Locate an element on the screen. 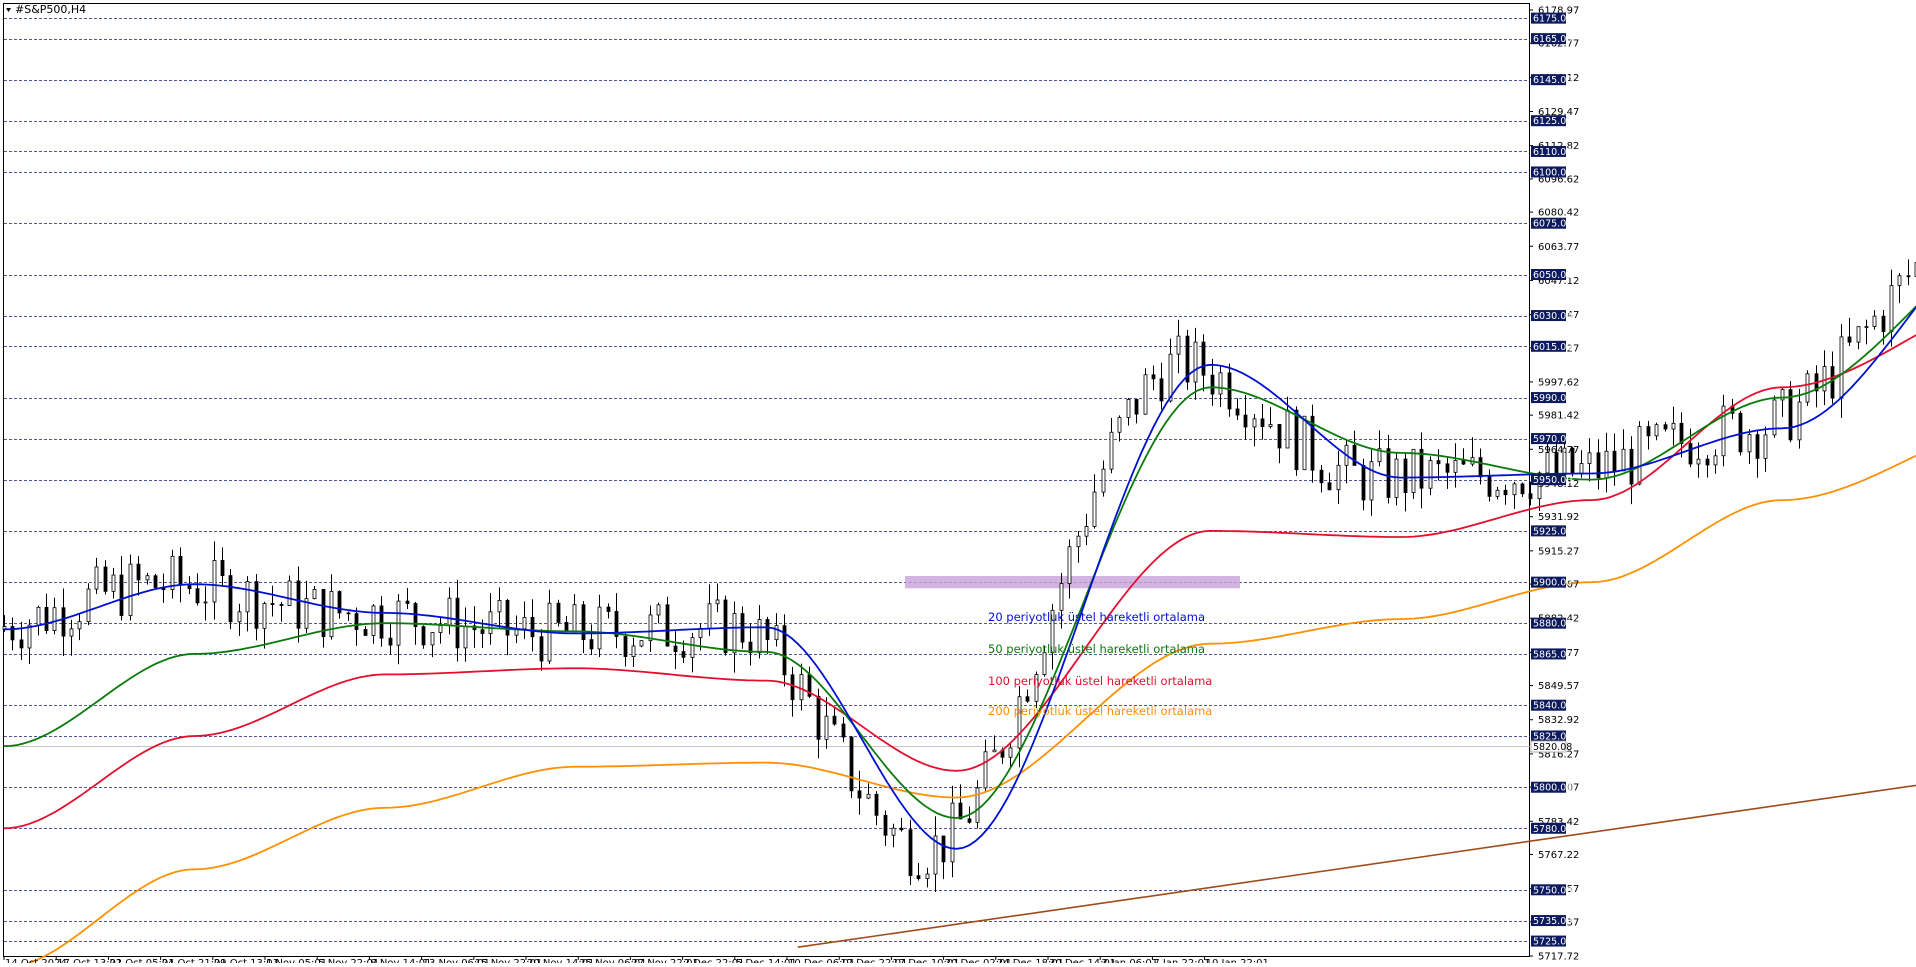 The image size is (1916, 967). level-price-label: 6030.00 is located at coordinates (1552, 316).